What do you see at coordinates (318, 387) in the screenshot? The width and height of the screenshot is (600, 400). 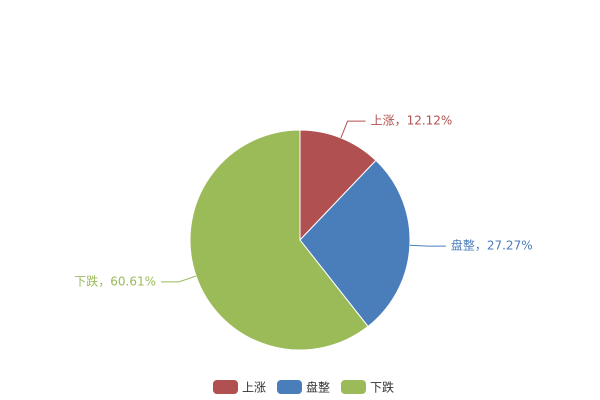 I see `legend-label: 盘整` at bounding box center [318, 387].